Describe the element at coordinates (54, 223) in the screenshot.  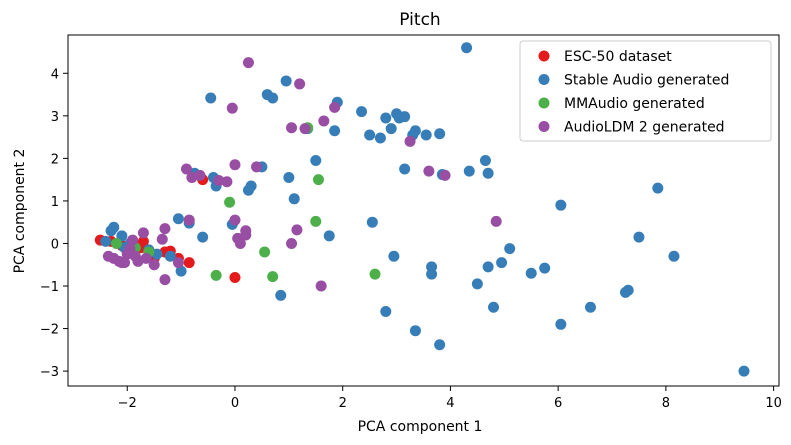
I see `y-axis: −3 −2 −1 0 1 2 3 4` at that location.